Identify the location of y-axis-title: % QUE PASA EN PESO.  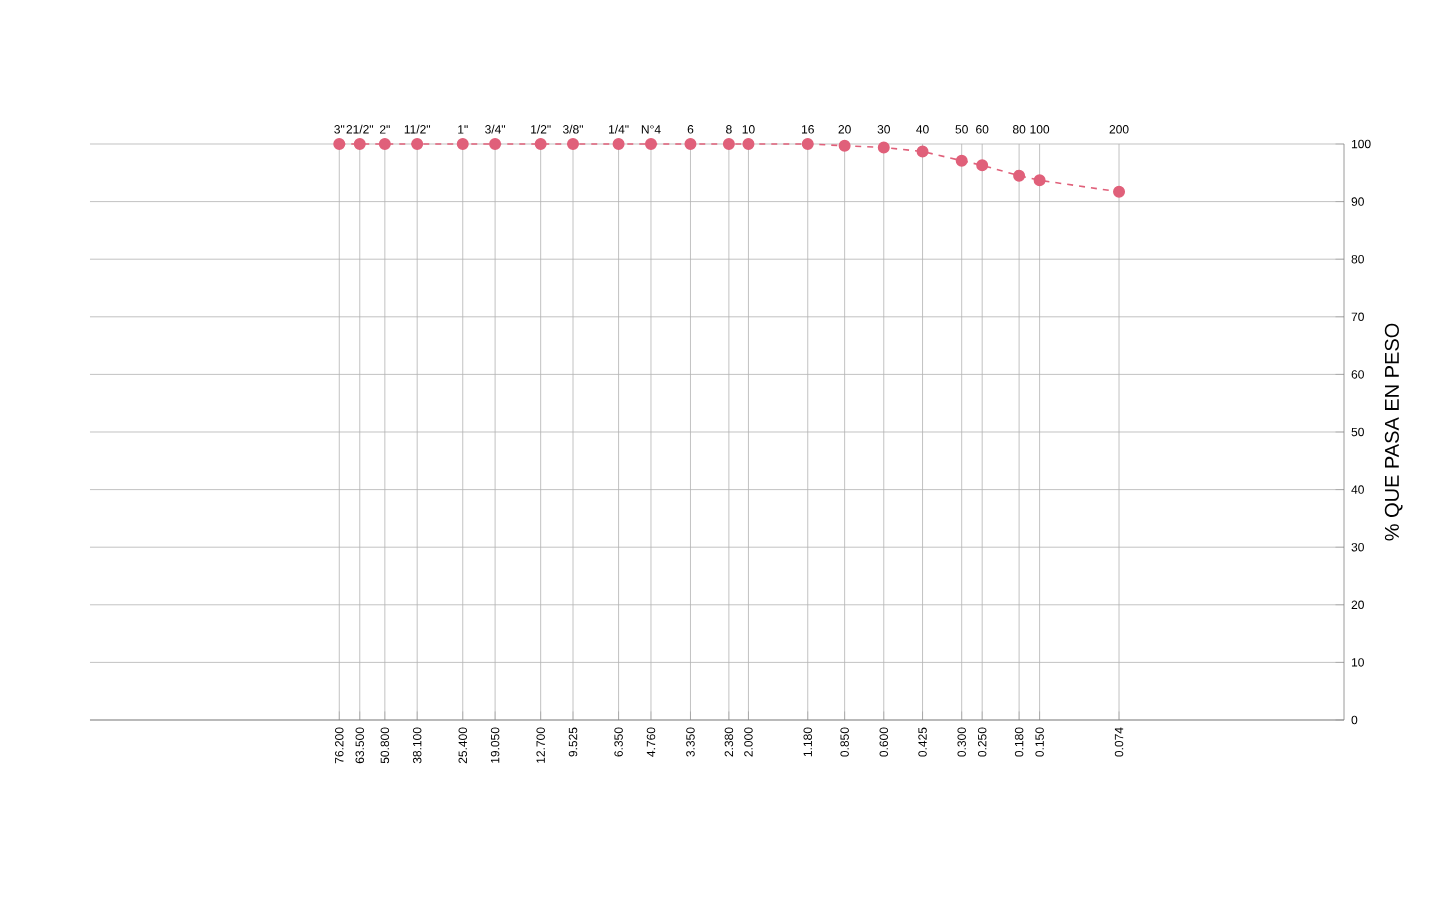
(1393, 432).